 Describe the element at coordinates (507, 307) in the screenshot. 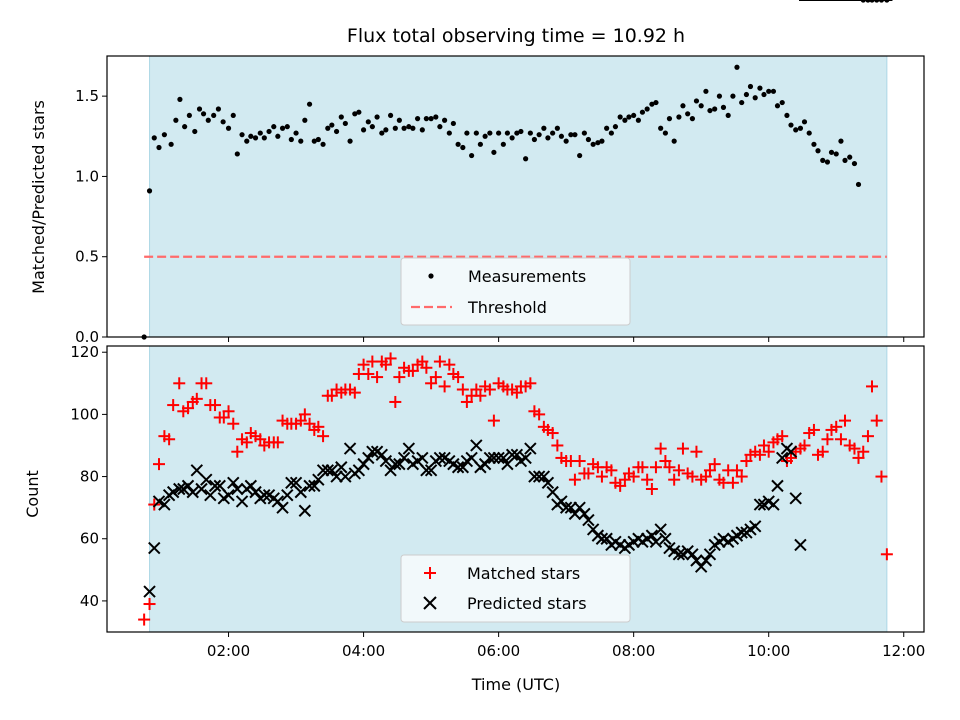

I see `legend-threshold-label: Threshold` at that location.